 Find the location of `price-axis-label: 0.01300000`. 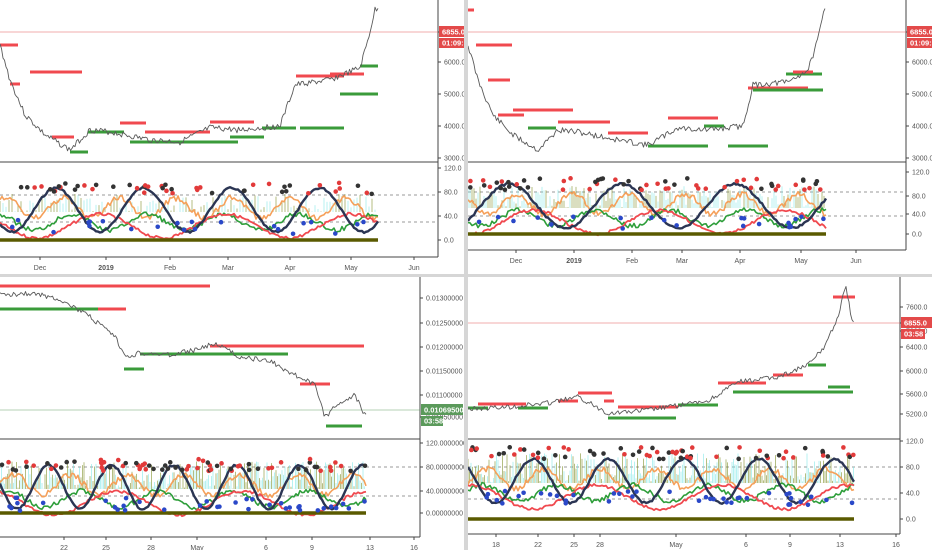

price-axis-label: 0.01300000 is located at coordinates (444, 299).